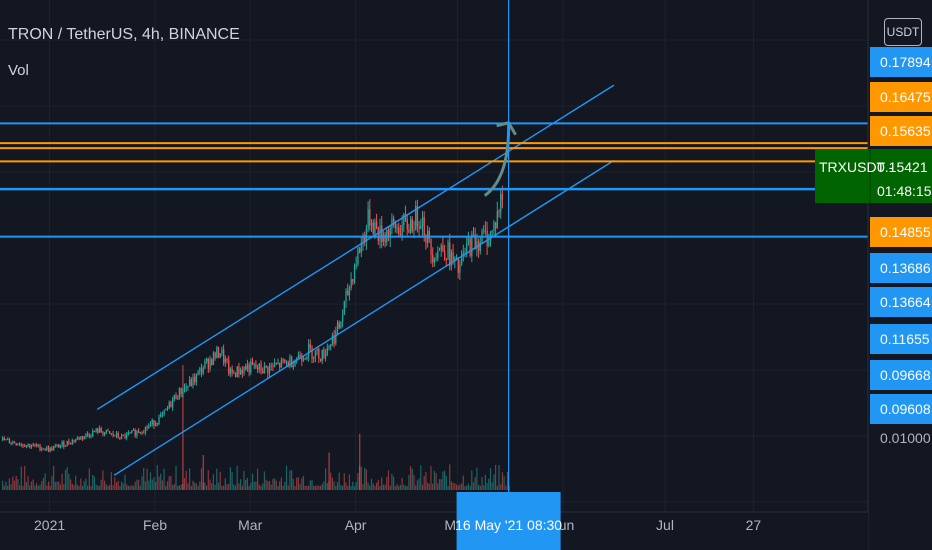  What do you see at coordinates (905, 131) in the screenshot?
I see `price-badge-label: 0.15635` at bounding box center [905, 131].